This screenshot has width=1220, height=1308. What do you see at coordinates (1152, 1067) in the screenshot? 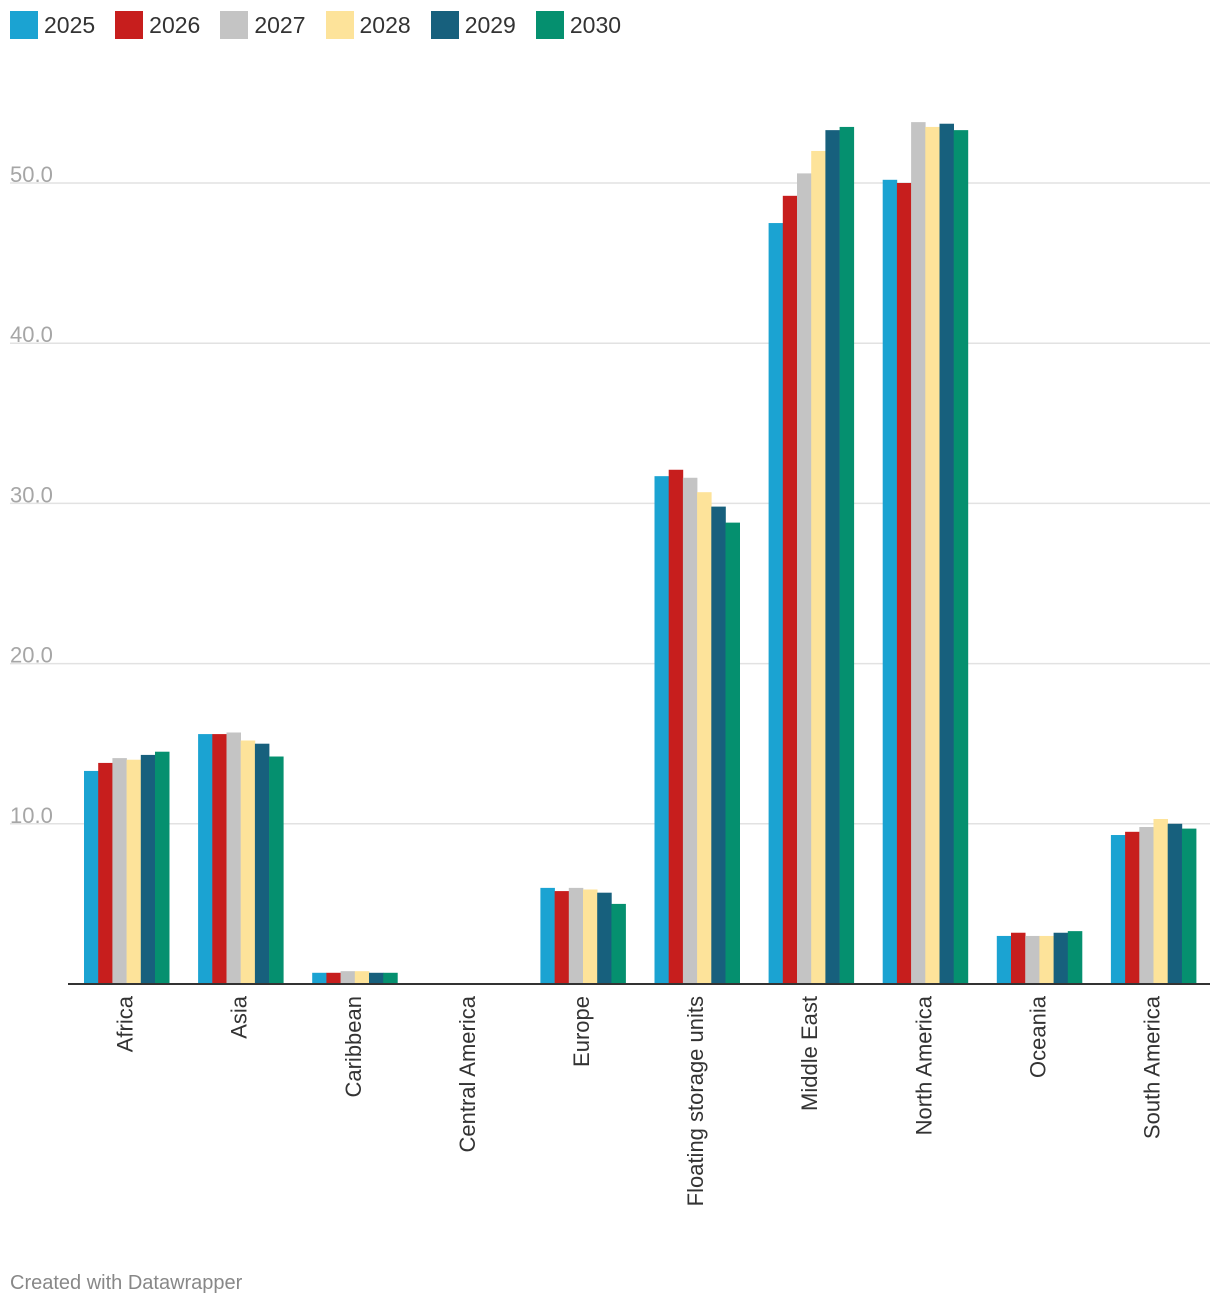
I see `x-tick-label: South America` at bounding box center [1152, 1067].